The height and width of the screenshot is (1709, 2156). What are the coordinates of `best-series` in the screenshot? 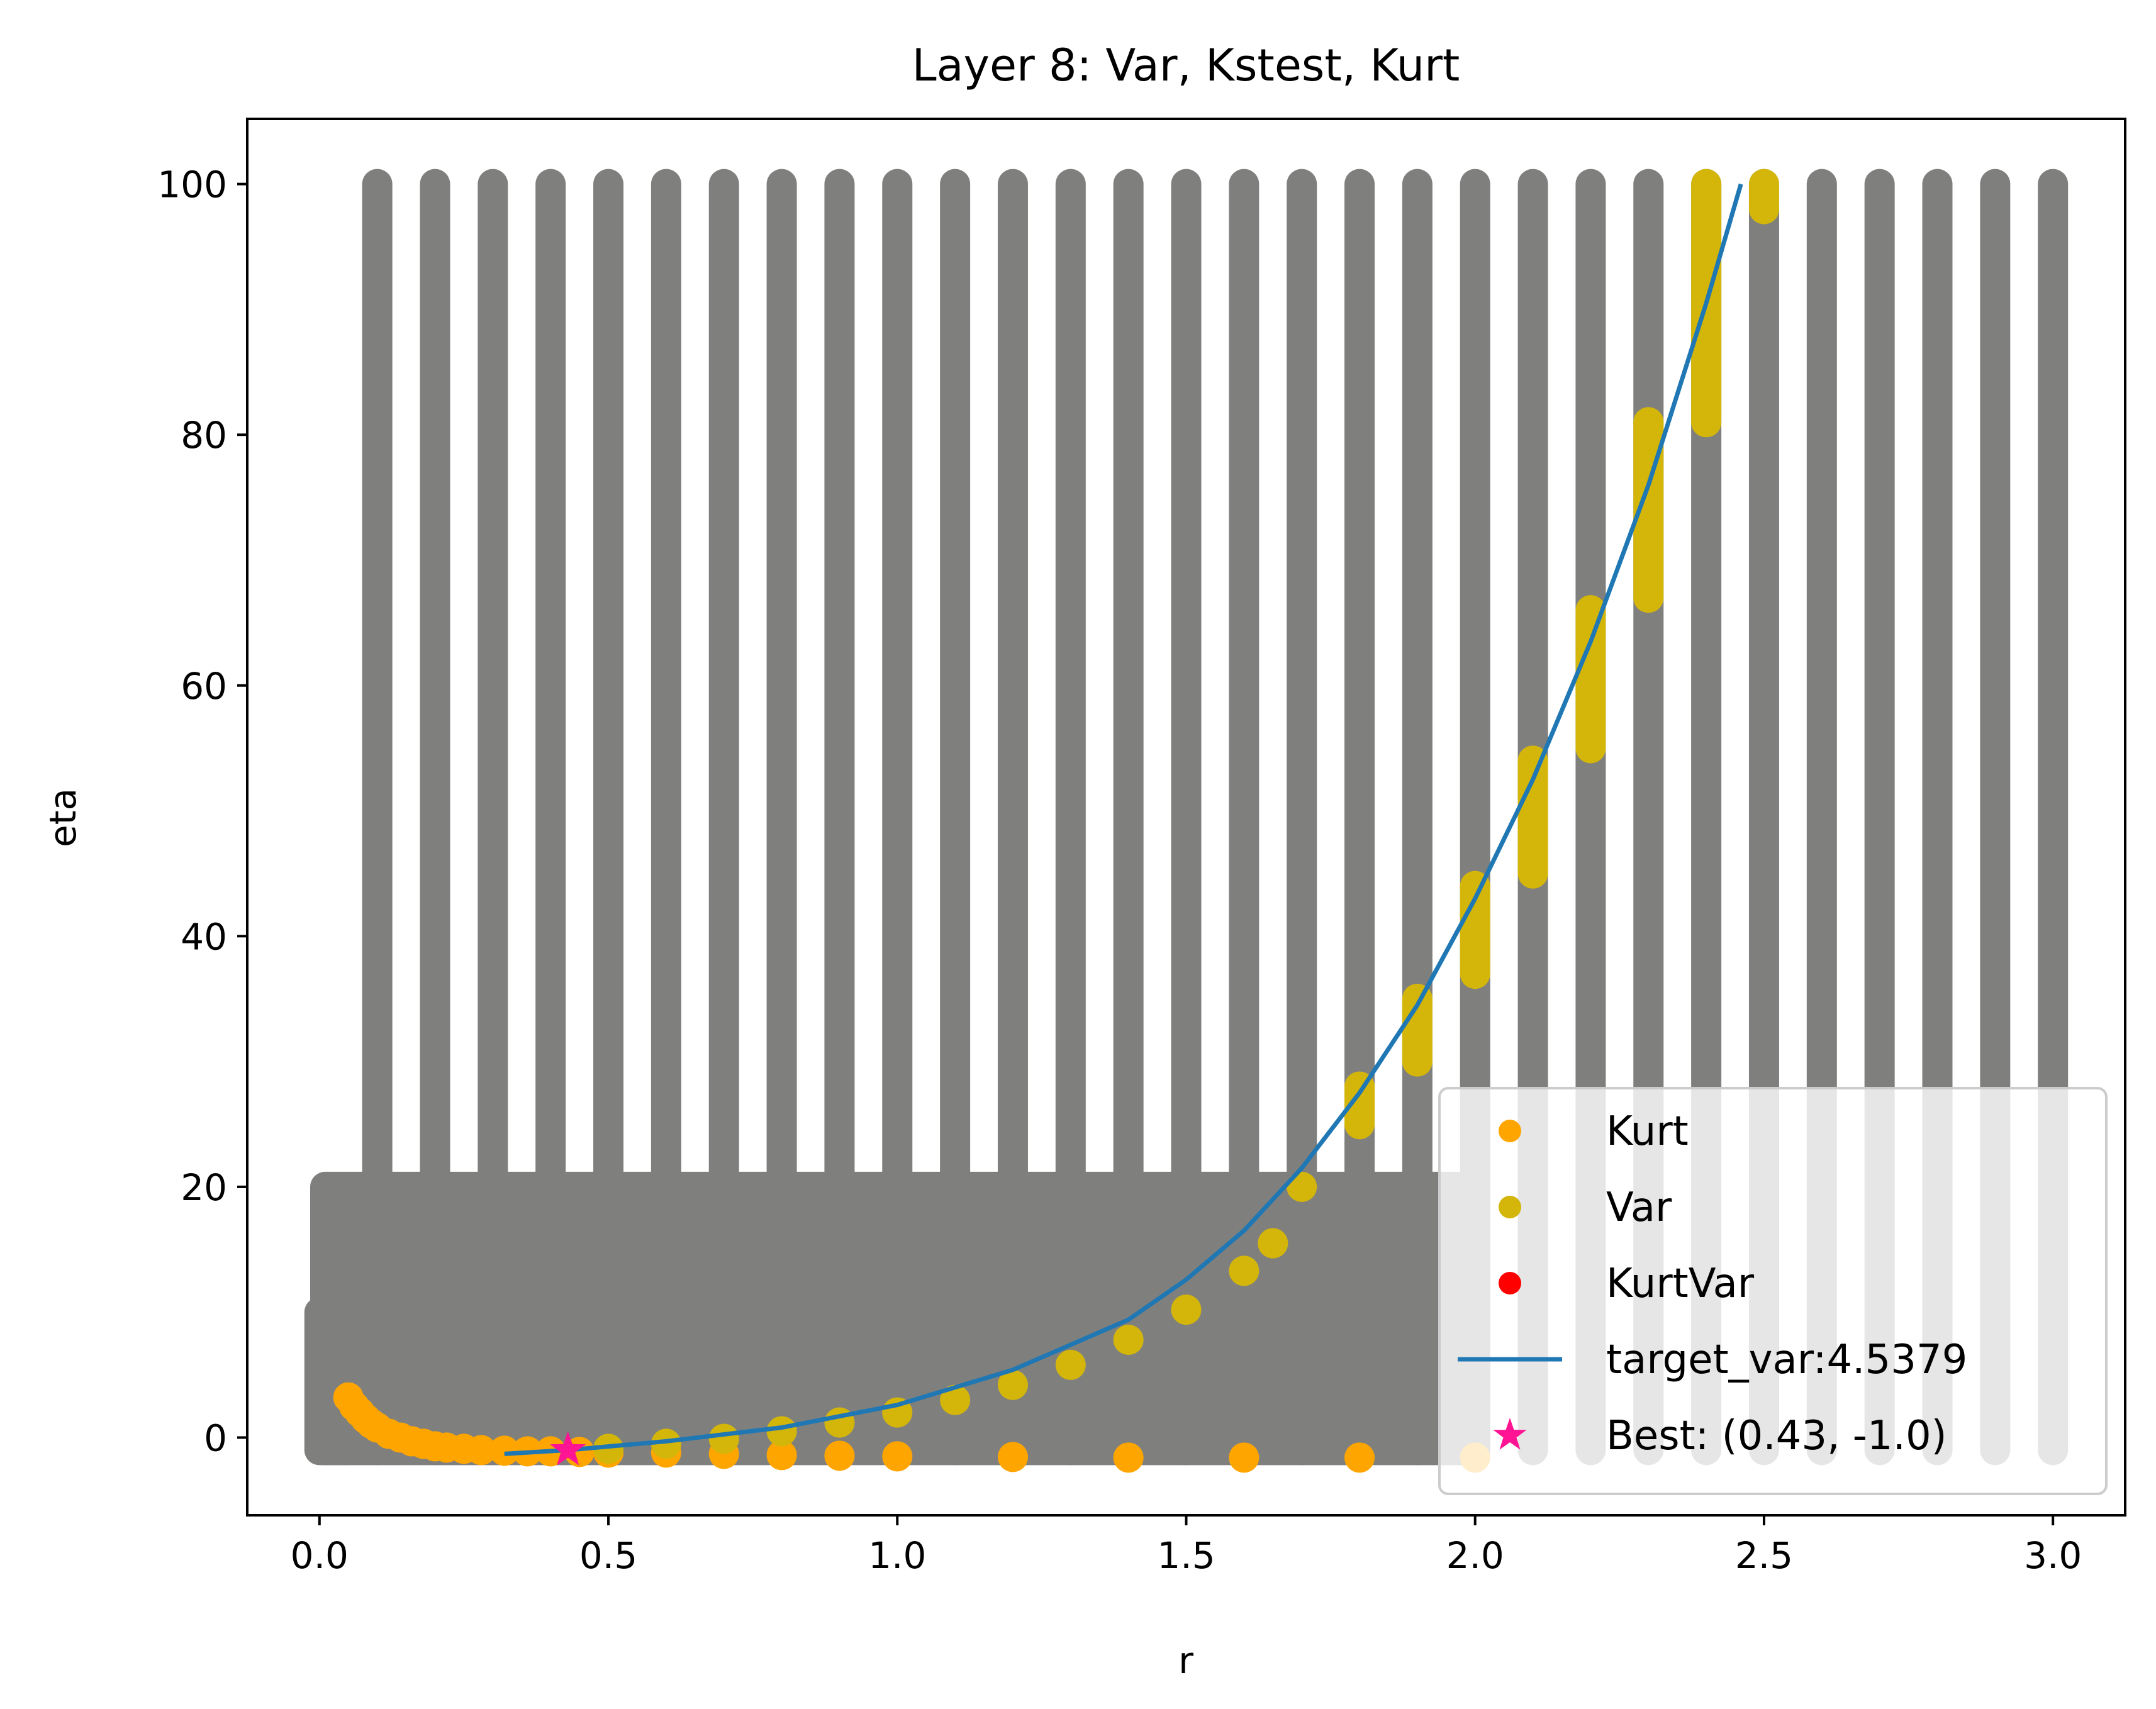 It's located at (568, 1448).